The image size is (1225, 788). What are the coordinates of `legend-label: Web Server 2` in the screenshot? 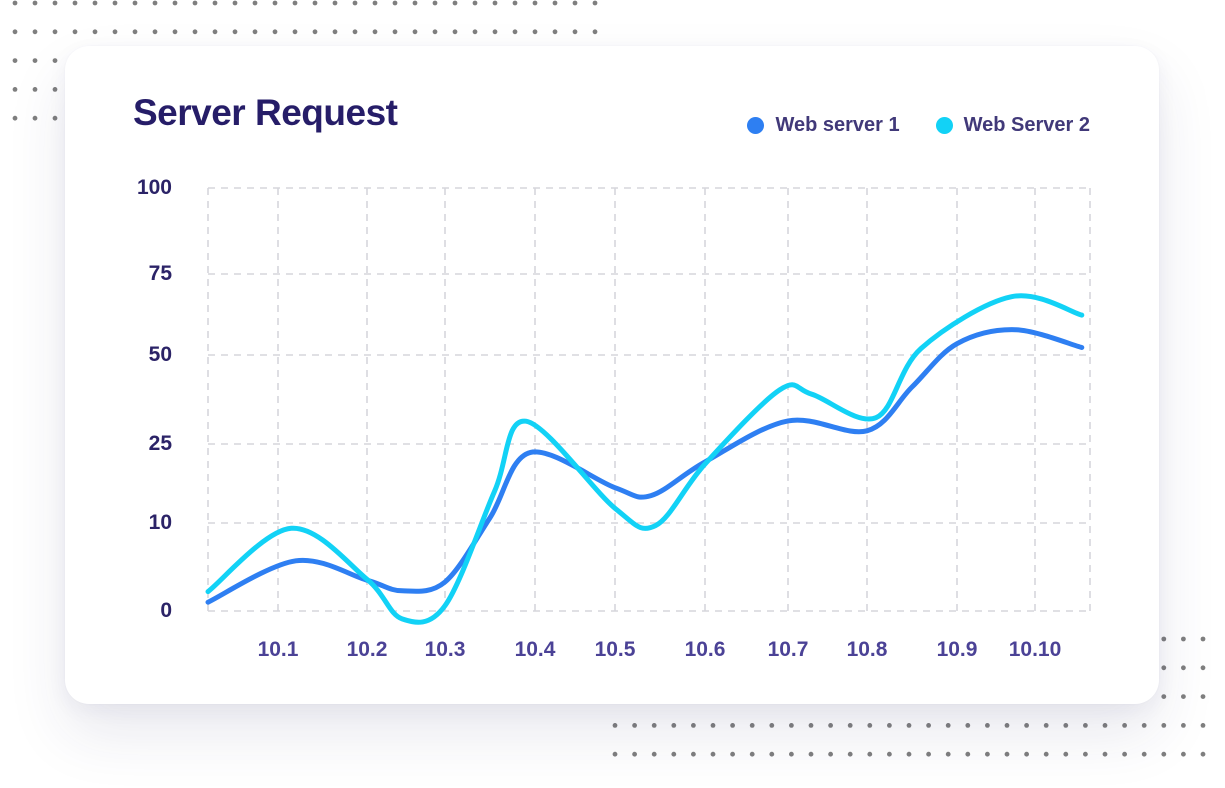 It's located at (1026, 125).